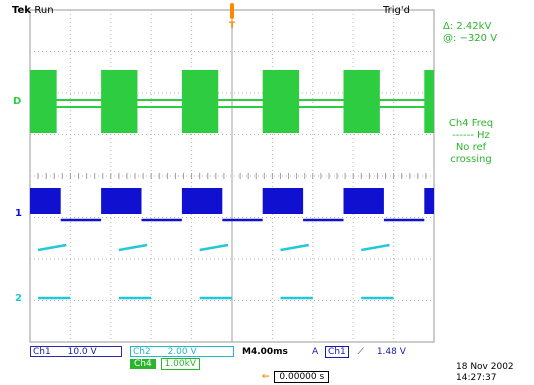 This screenshot has width=534, height=385. Describe the element at coordinates (396, 10) in the screenshot. I see `trigger-state-label: Trig'd` at that location.